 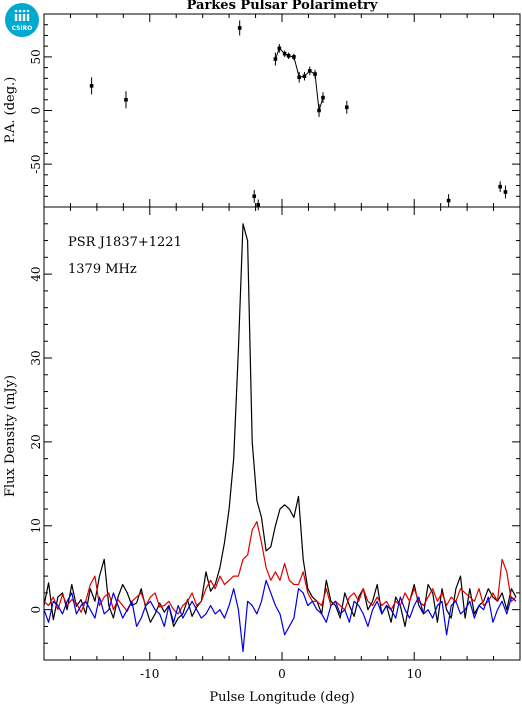 I want to click on flux-ytick-labels: 0 10 20 30 40, so click(x=36, y=439).